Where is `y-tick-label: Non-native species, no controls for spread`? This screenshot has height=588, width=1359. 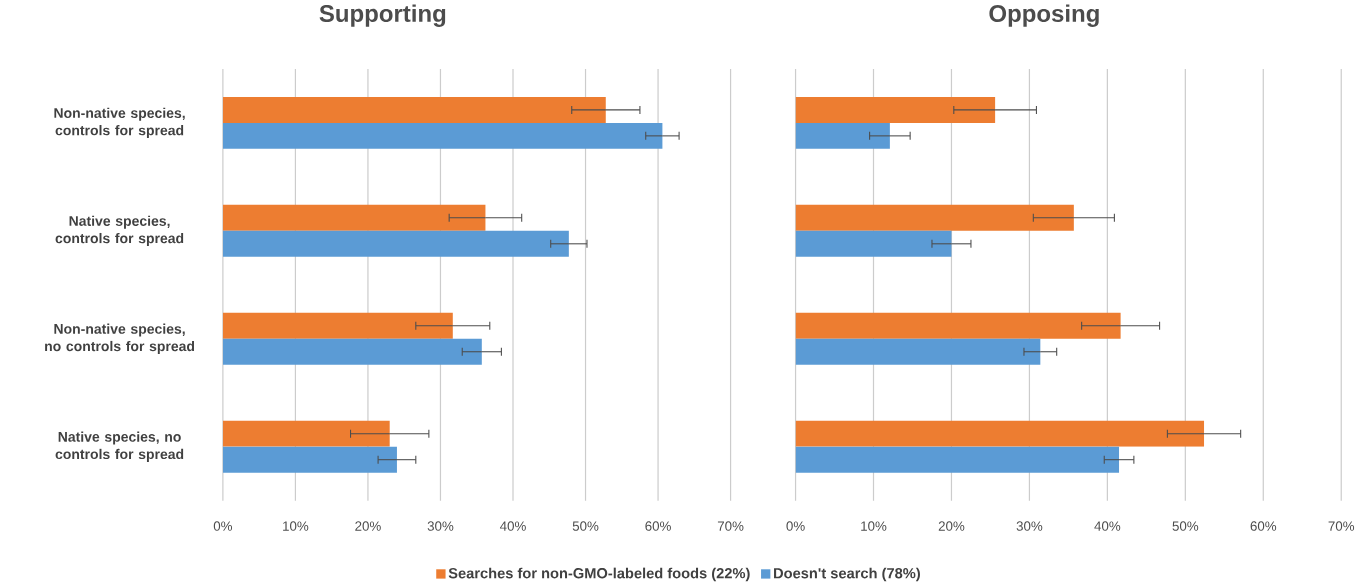
y-tick-label: Non-native species, no controls for spread is located at coordinates (120, 339).